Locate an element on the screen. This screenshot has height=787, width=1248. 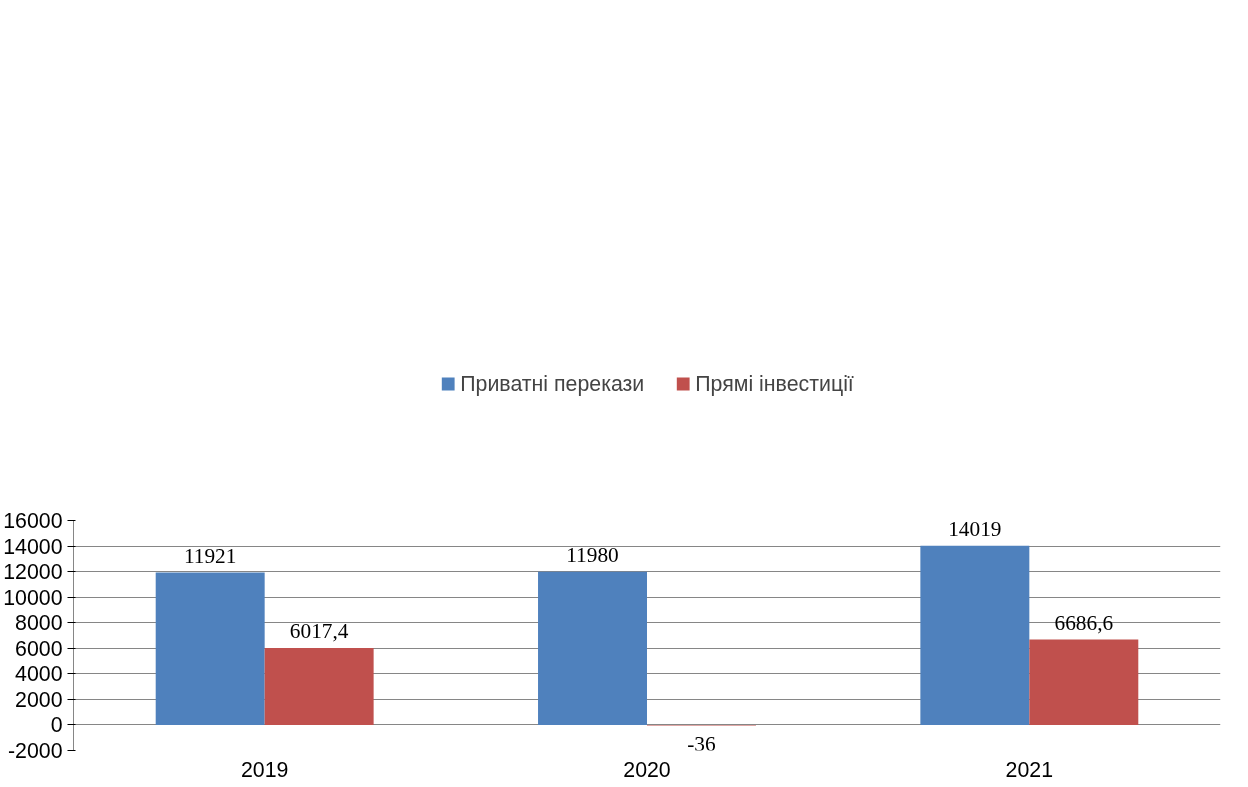
data-label: 14019 is located at coordinates (975, 528).